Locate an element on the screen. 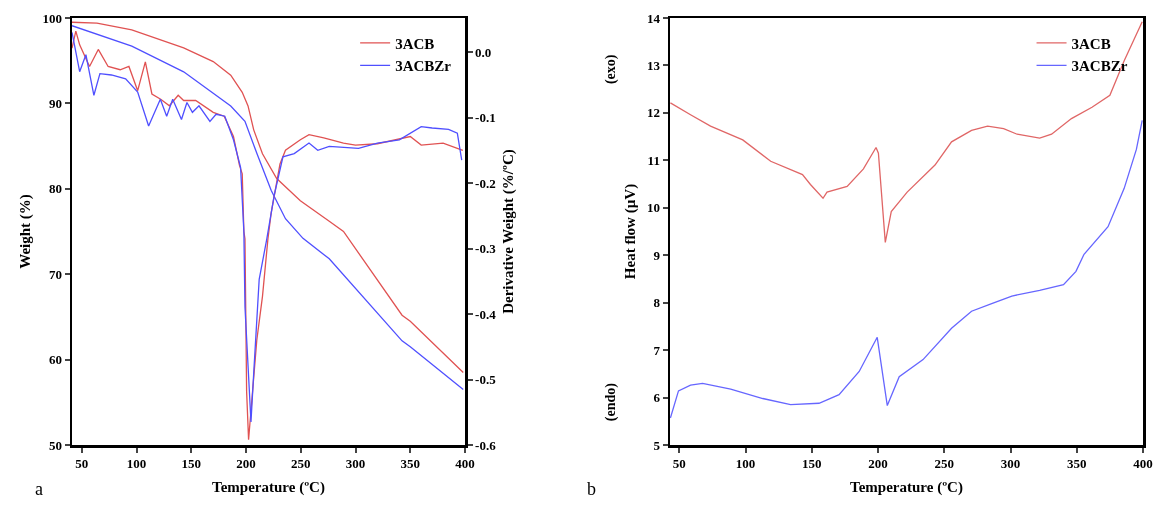 The height and width of the screenshot is (517, 1163). y2-tick-label: -0.2 is located at coordinates (485, 183).